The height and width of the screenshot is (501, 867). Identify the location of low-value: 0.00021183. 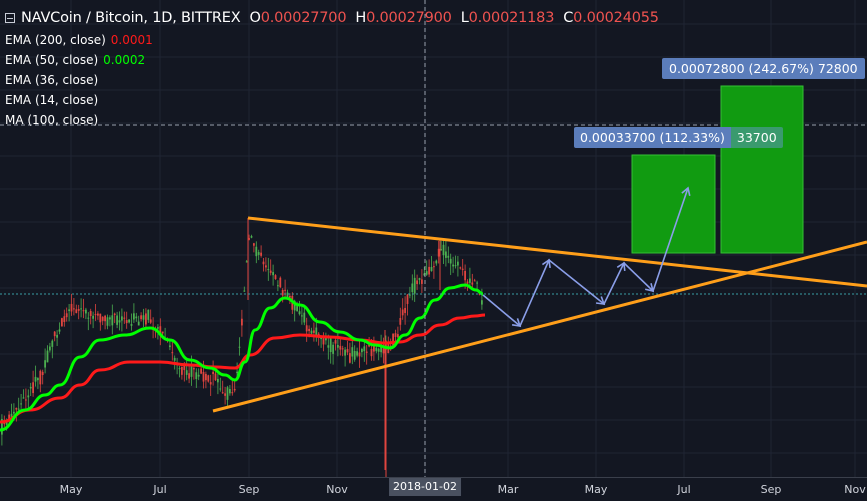
(511, 18).